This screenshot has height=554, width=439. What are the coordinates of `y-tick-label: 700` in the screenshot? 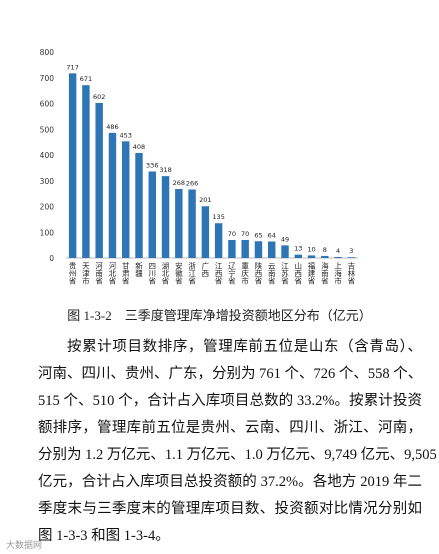 It's located at (47, 78).